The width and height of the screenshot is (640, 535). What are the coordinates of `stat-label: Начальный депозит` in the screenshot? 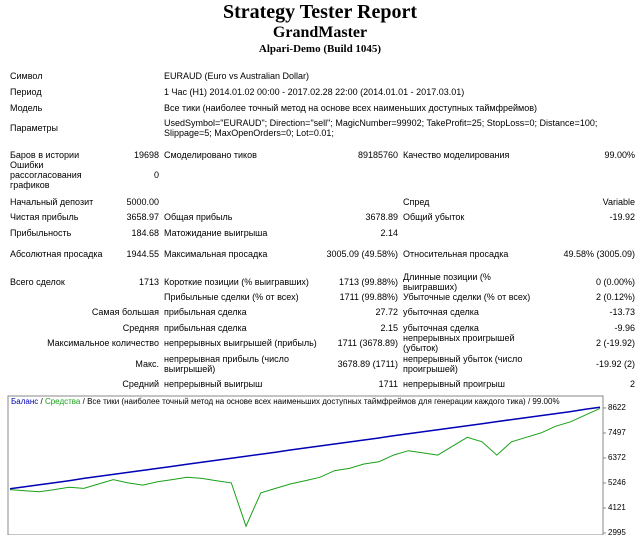 It's located at (52, 202).